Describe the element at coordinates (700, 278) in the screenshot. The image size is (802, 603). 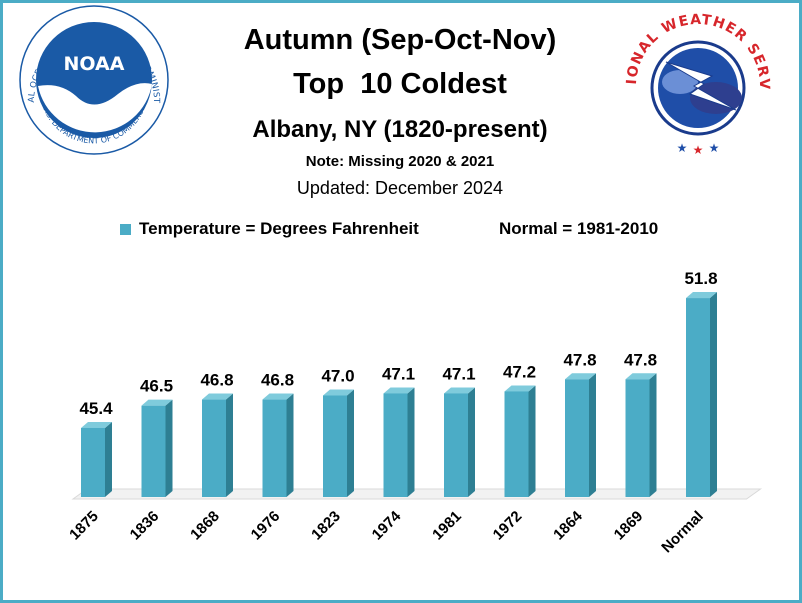
I see `data-label: 51.8` at that location.